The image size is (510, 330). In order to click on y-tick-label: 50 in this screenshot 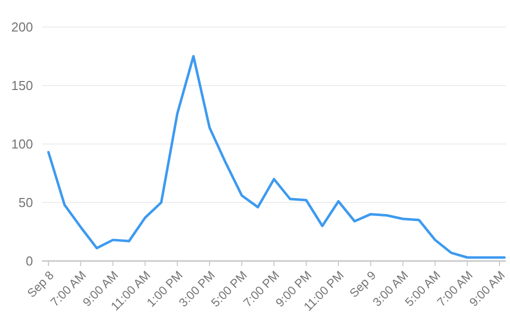, I will do `click(25, 202)`.